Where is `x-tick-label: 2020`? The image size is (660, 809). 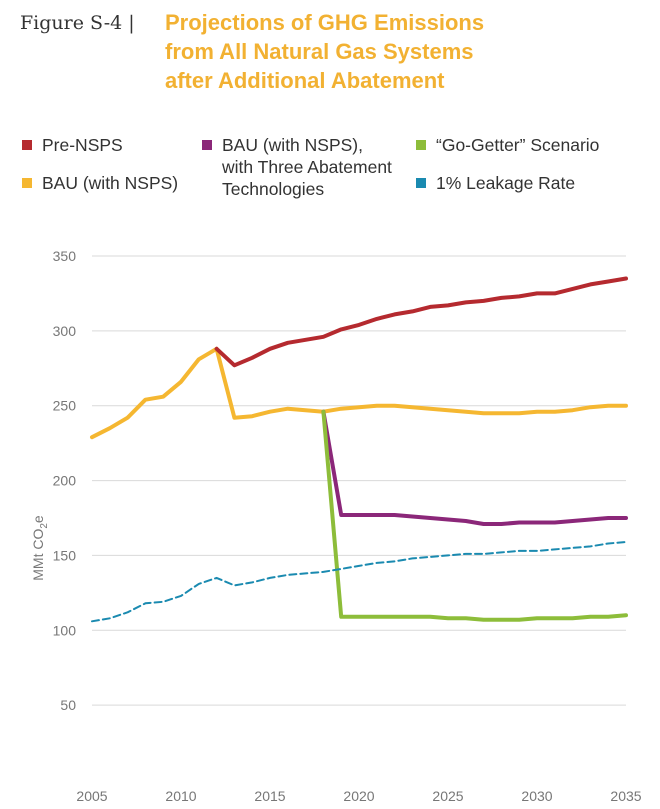
x-tick-label: 2020 is located at coordinates (358, 796).